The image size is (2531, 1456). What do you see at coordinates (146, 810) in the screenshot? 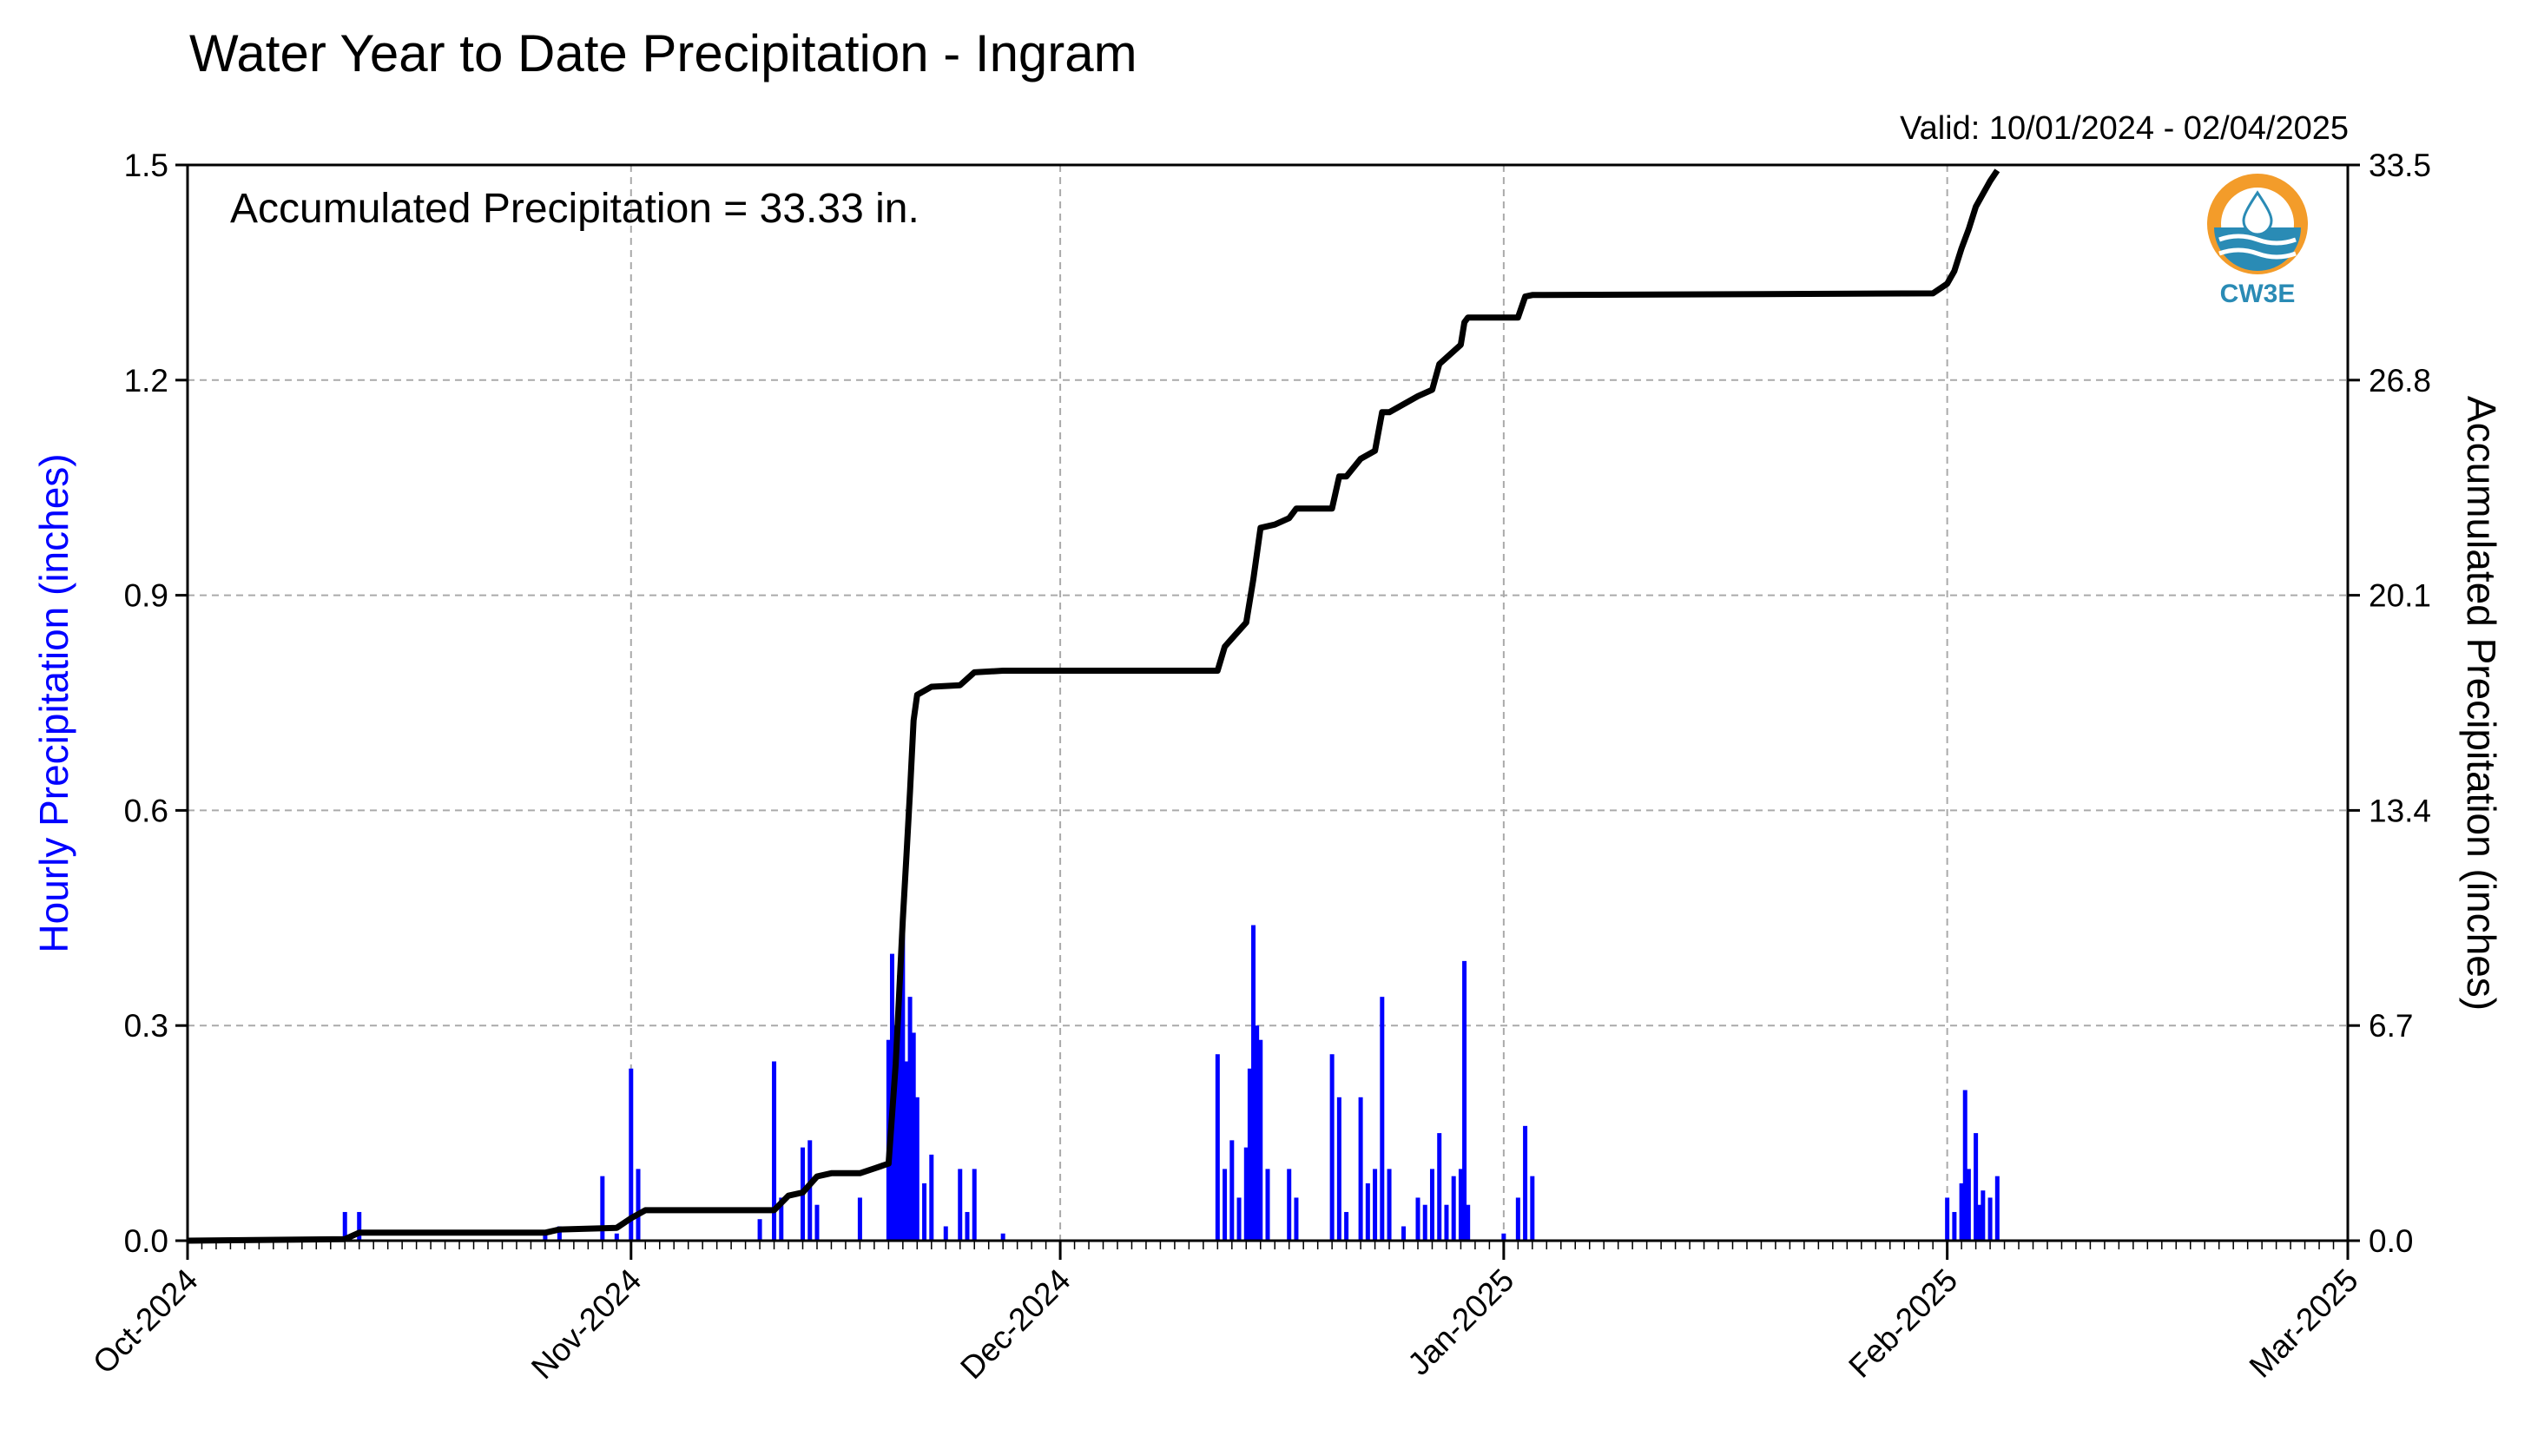
I see `y-left-tick-label: 0.6` at bounding box center [146, 810].